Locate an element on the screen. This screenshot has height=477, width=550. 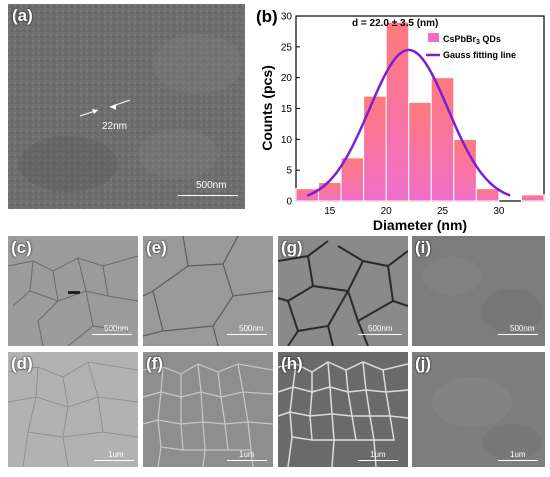
sem-image-j is located at coordinates (478, 409).